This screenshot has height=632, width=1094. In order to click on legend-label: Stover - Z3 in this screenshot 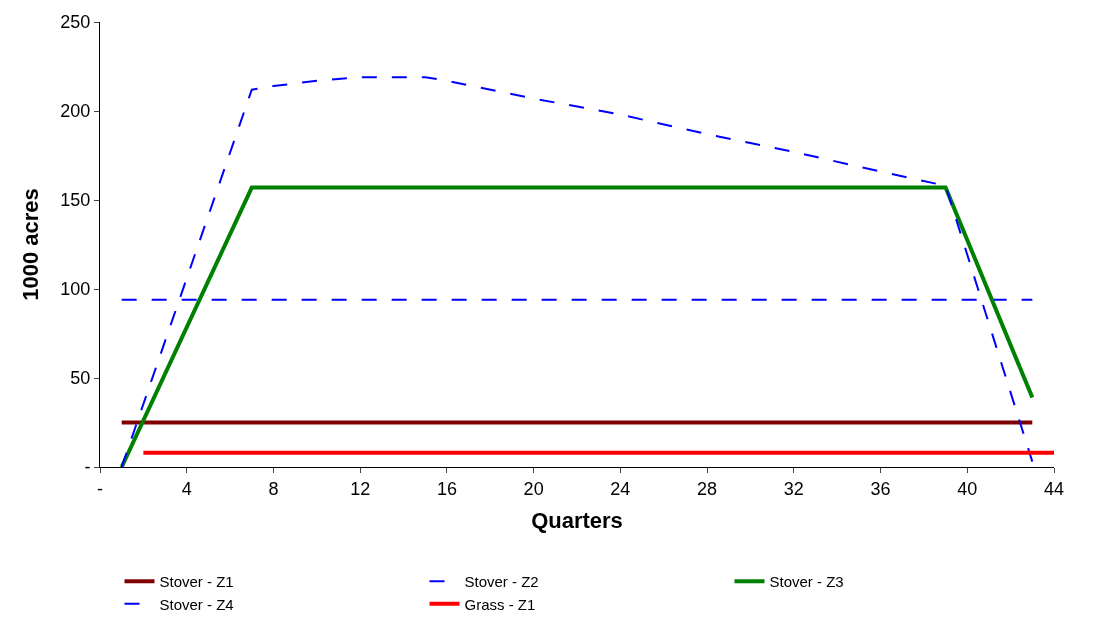, I will do `click(806, 581)`.